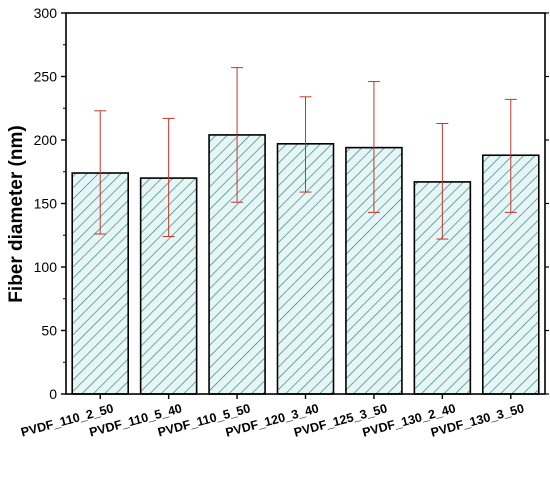 This screenshot has width=550, height=480. I want to click on y-axis-title: Fiber diameter (nm), so click(16, 213).